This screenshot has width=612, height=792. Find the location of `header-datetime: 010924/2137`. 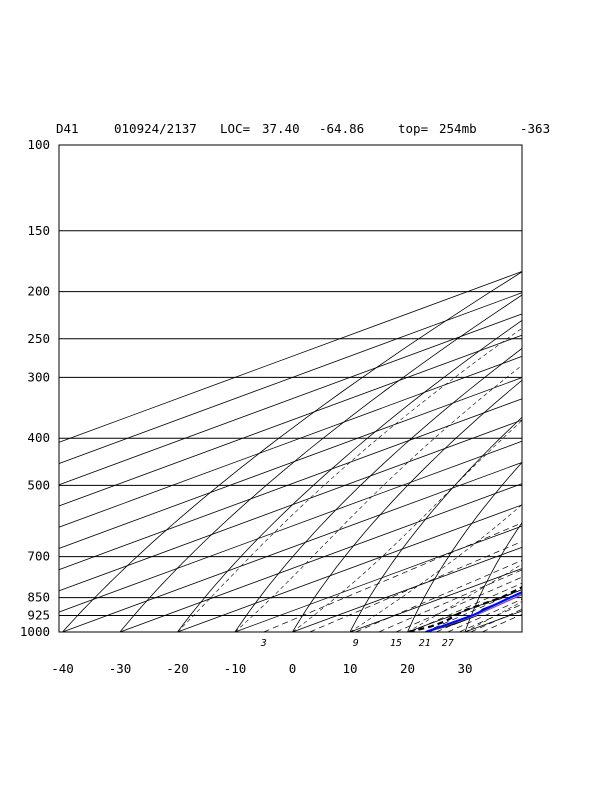

header-datetime: 010924/2137 is located at coordinates (155, 128).